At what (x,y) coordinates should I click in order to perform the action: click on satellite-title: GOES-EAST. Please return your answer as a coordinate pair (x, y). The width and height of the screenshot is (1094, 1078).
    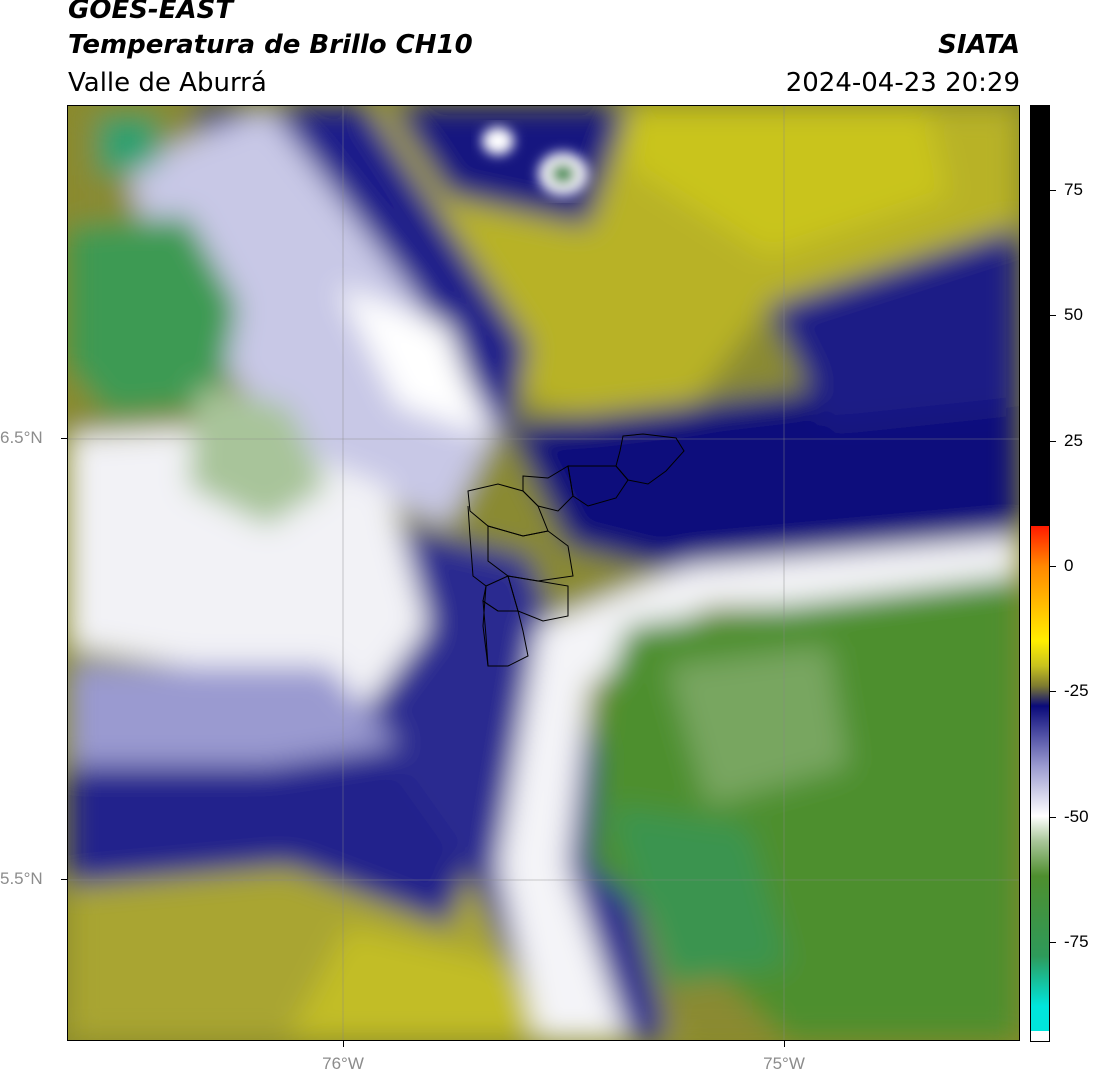
    Looking at the image, I should click on (151, 12).